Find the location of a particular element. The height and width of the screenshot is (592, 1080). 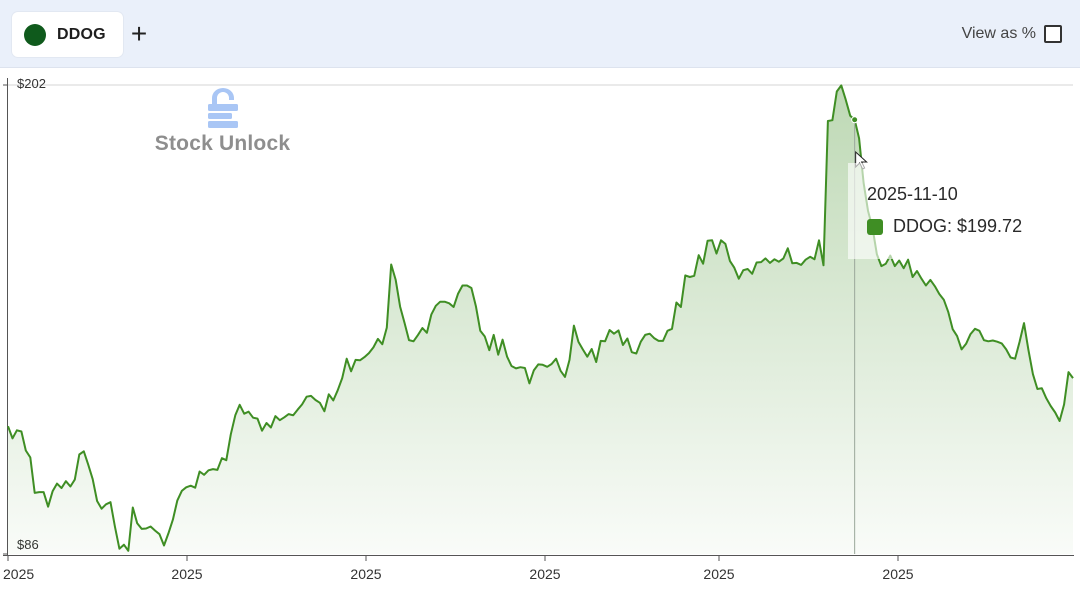

tooltip-series-row: DDOG: $199.72 is located at coordinates (944, 226).